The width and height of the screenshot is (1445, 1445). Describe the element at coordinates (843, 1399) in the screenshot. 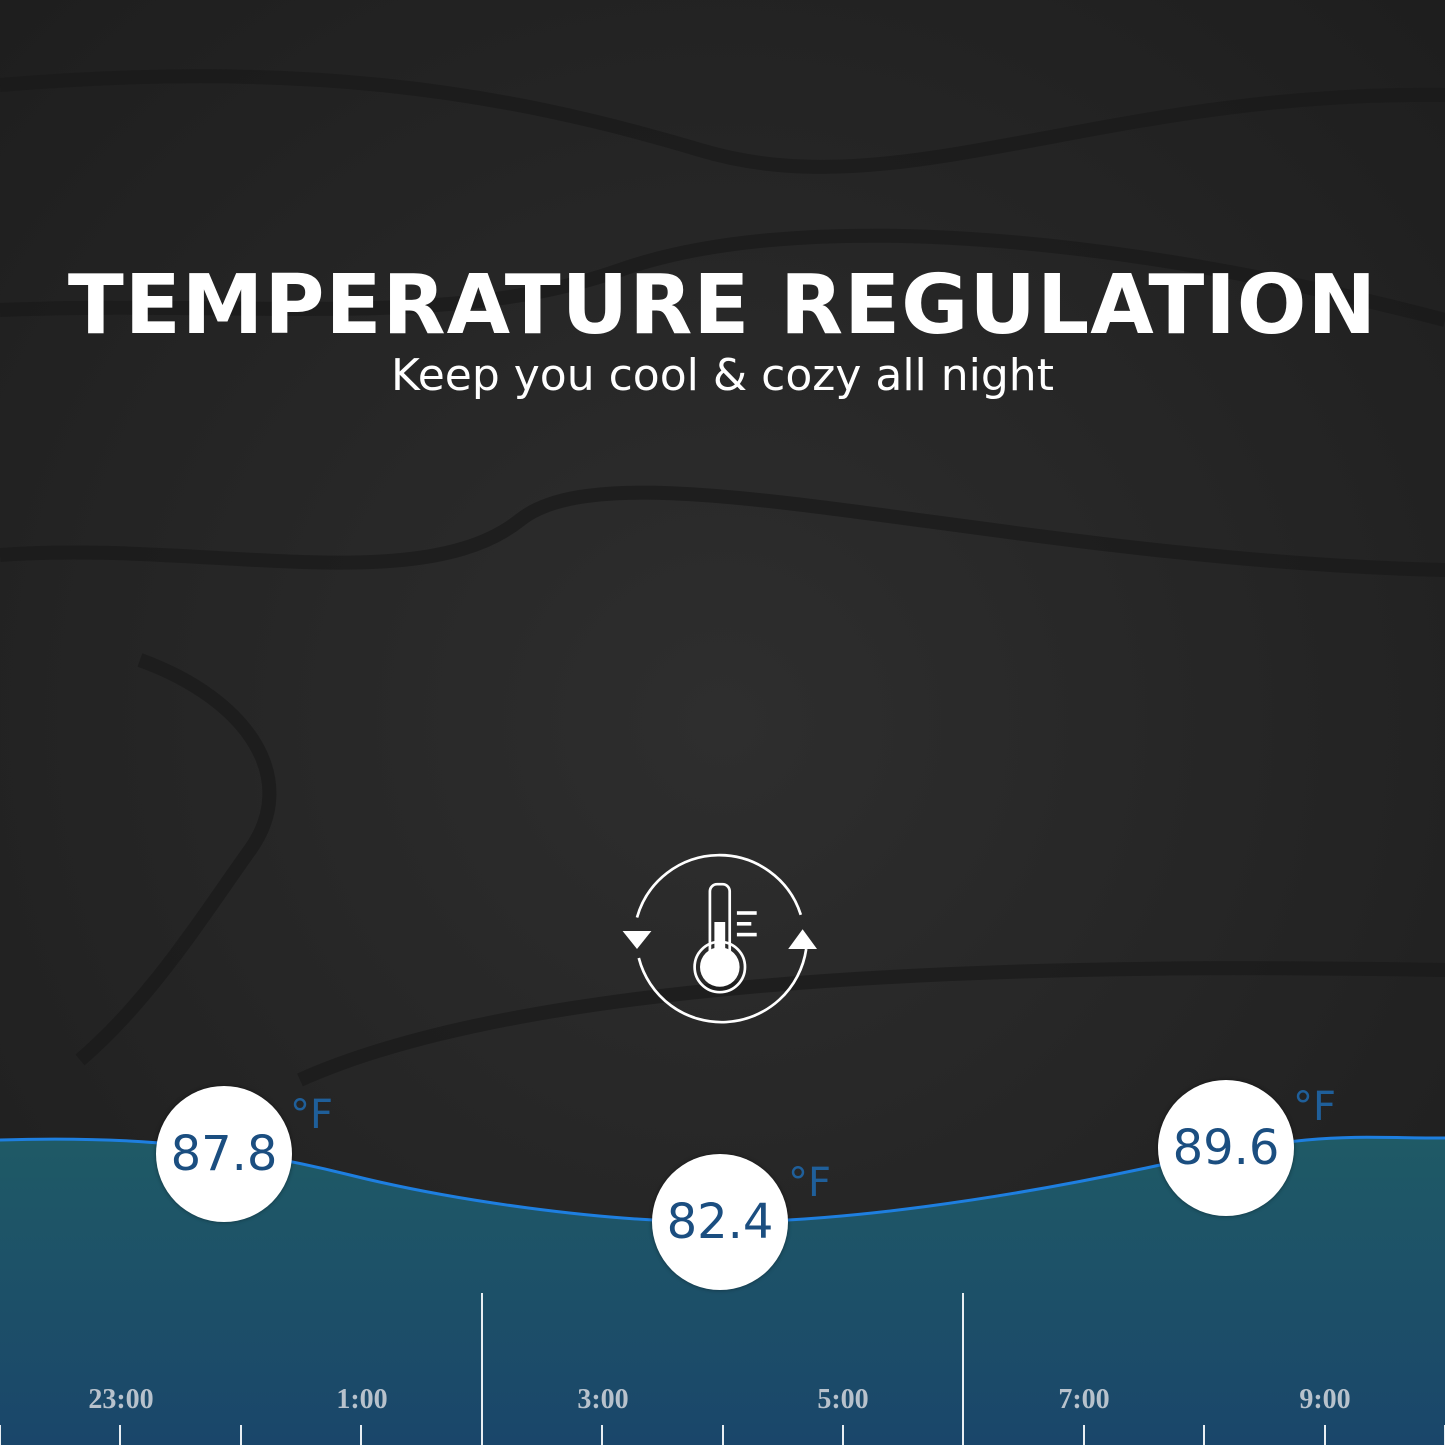

I see `time-label: 5:00` at that location.